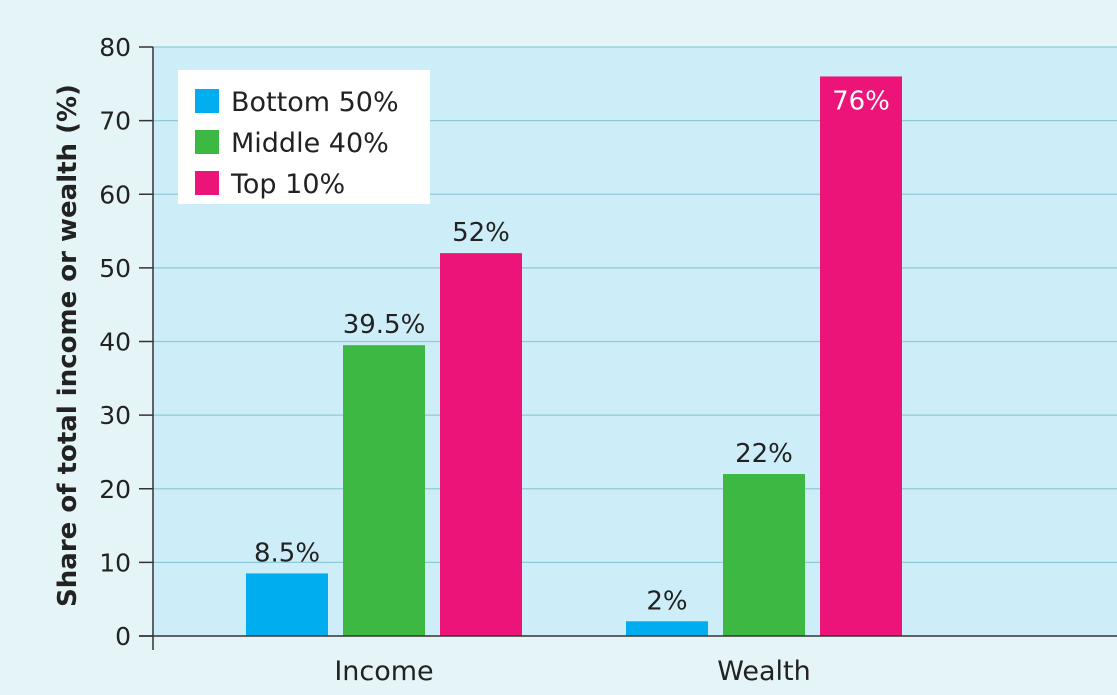 The image size is (1117, 695). What do you see at coordinates (115, 489) in the screenshot?
I see `y-tick-label: 20` at bounding box center [115, 489].